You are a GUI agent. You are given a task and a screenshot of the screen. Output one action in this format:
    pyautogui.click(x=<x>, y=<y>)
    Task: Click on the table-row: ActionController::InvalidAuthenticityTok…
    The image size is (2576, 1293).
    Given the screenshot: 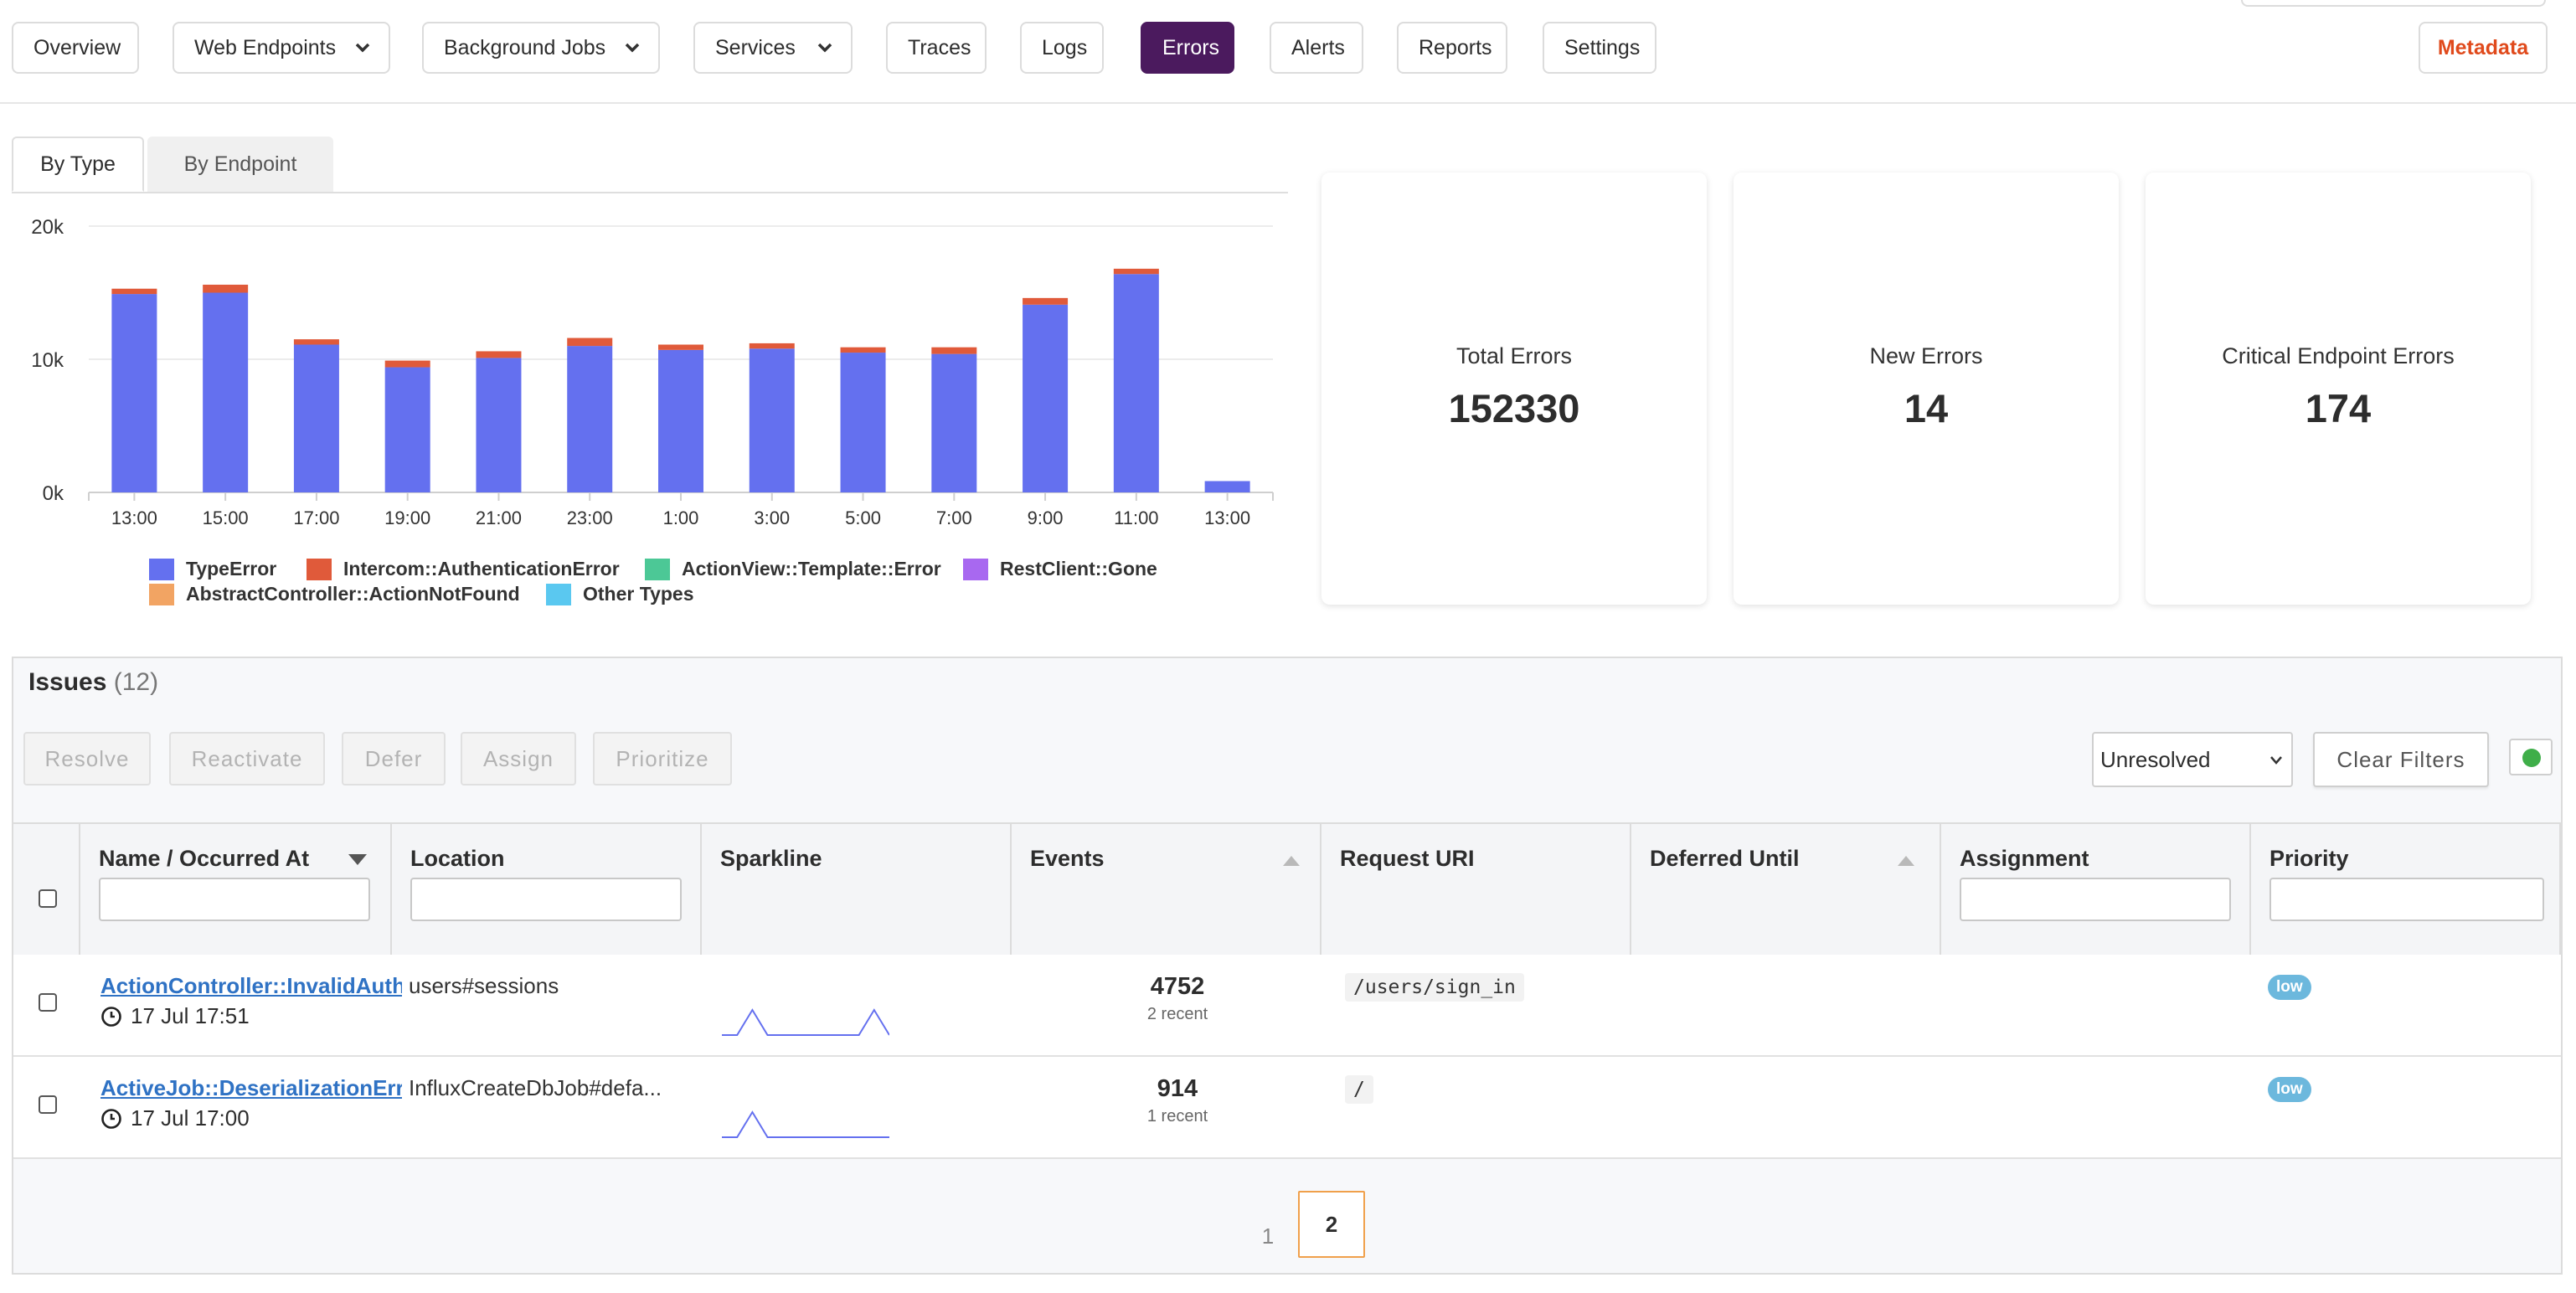 What is the action you would take?
    pyautogui.click(x=1287, y=1006)
    